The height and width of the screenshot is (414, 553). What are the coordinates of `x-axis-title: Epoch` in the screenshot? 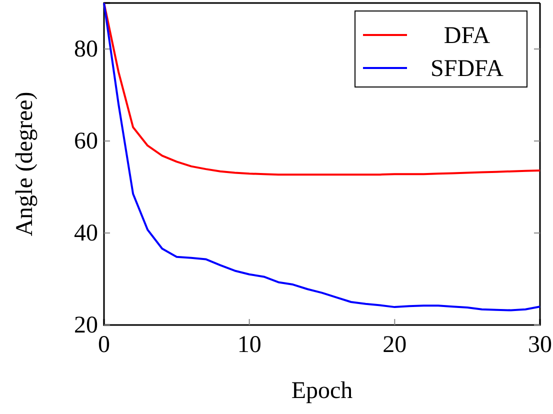 It's located at (322, 391).